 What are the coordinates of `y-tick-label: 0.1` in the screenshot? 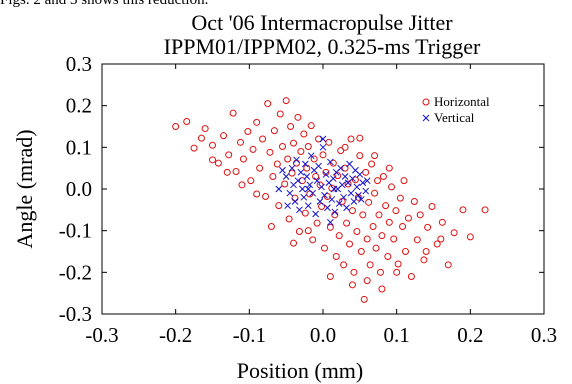 It's located at (79, 147).